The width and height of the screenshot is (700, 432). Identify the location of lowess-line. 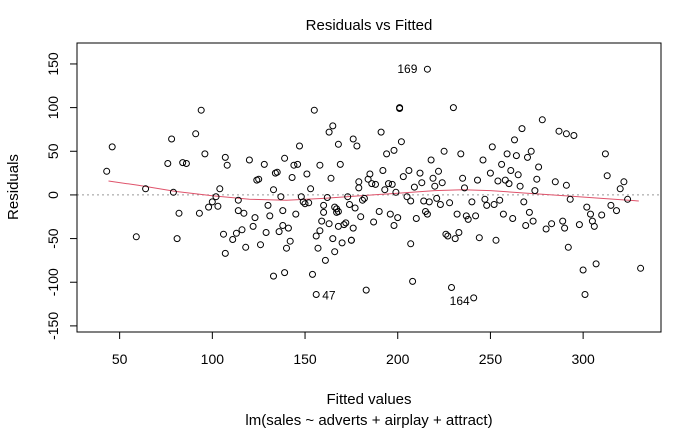
(373, 191).